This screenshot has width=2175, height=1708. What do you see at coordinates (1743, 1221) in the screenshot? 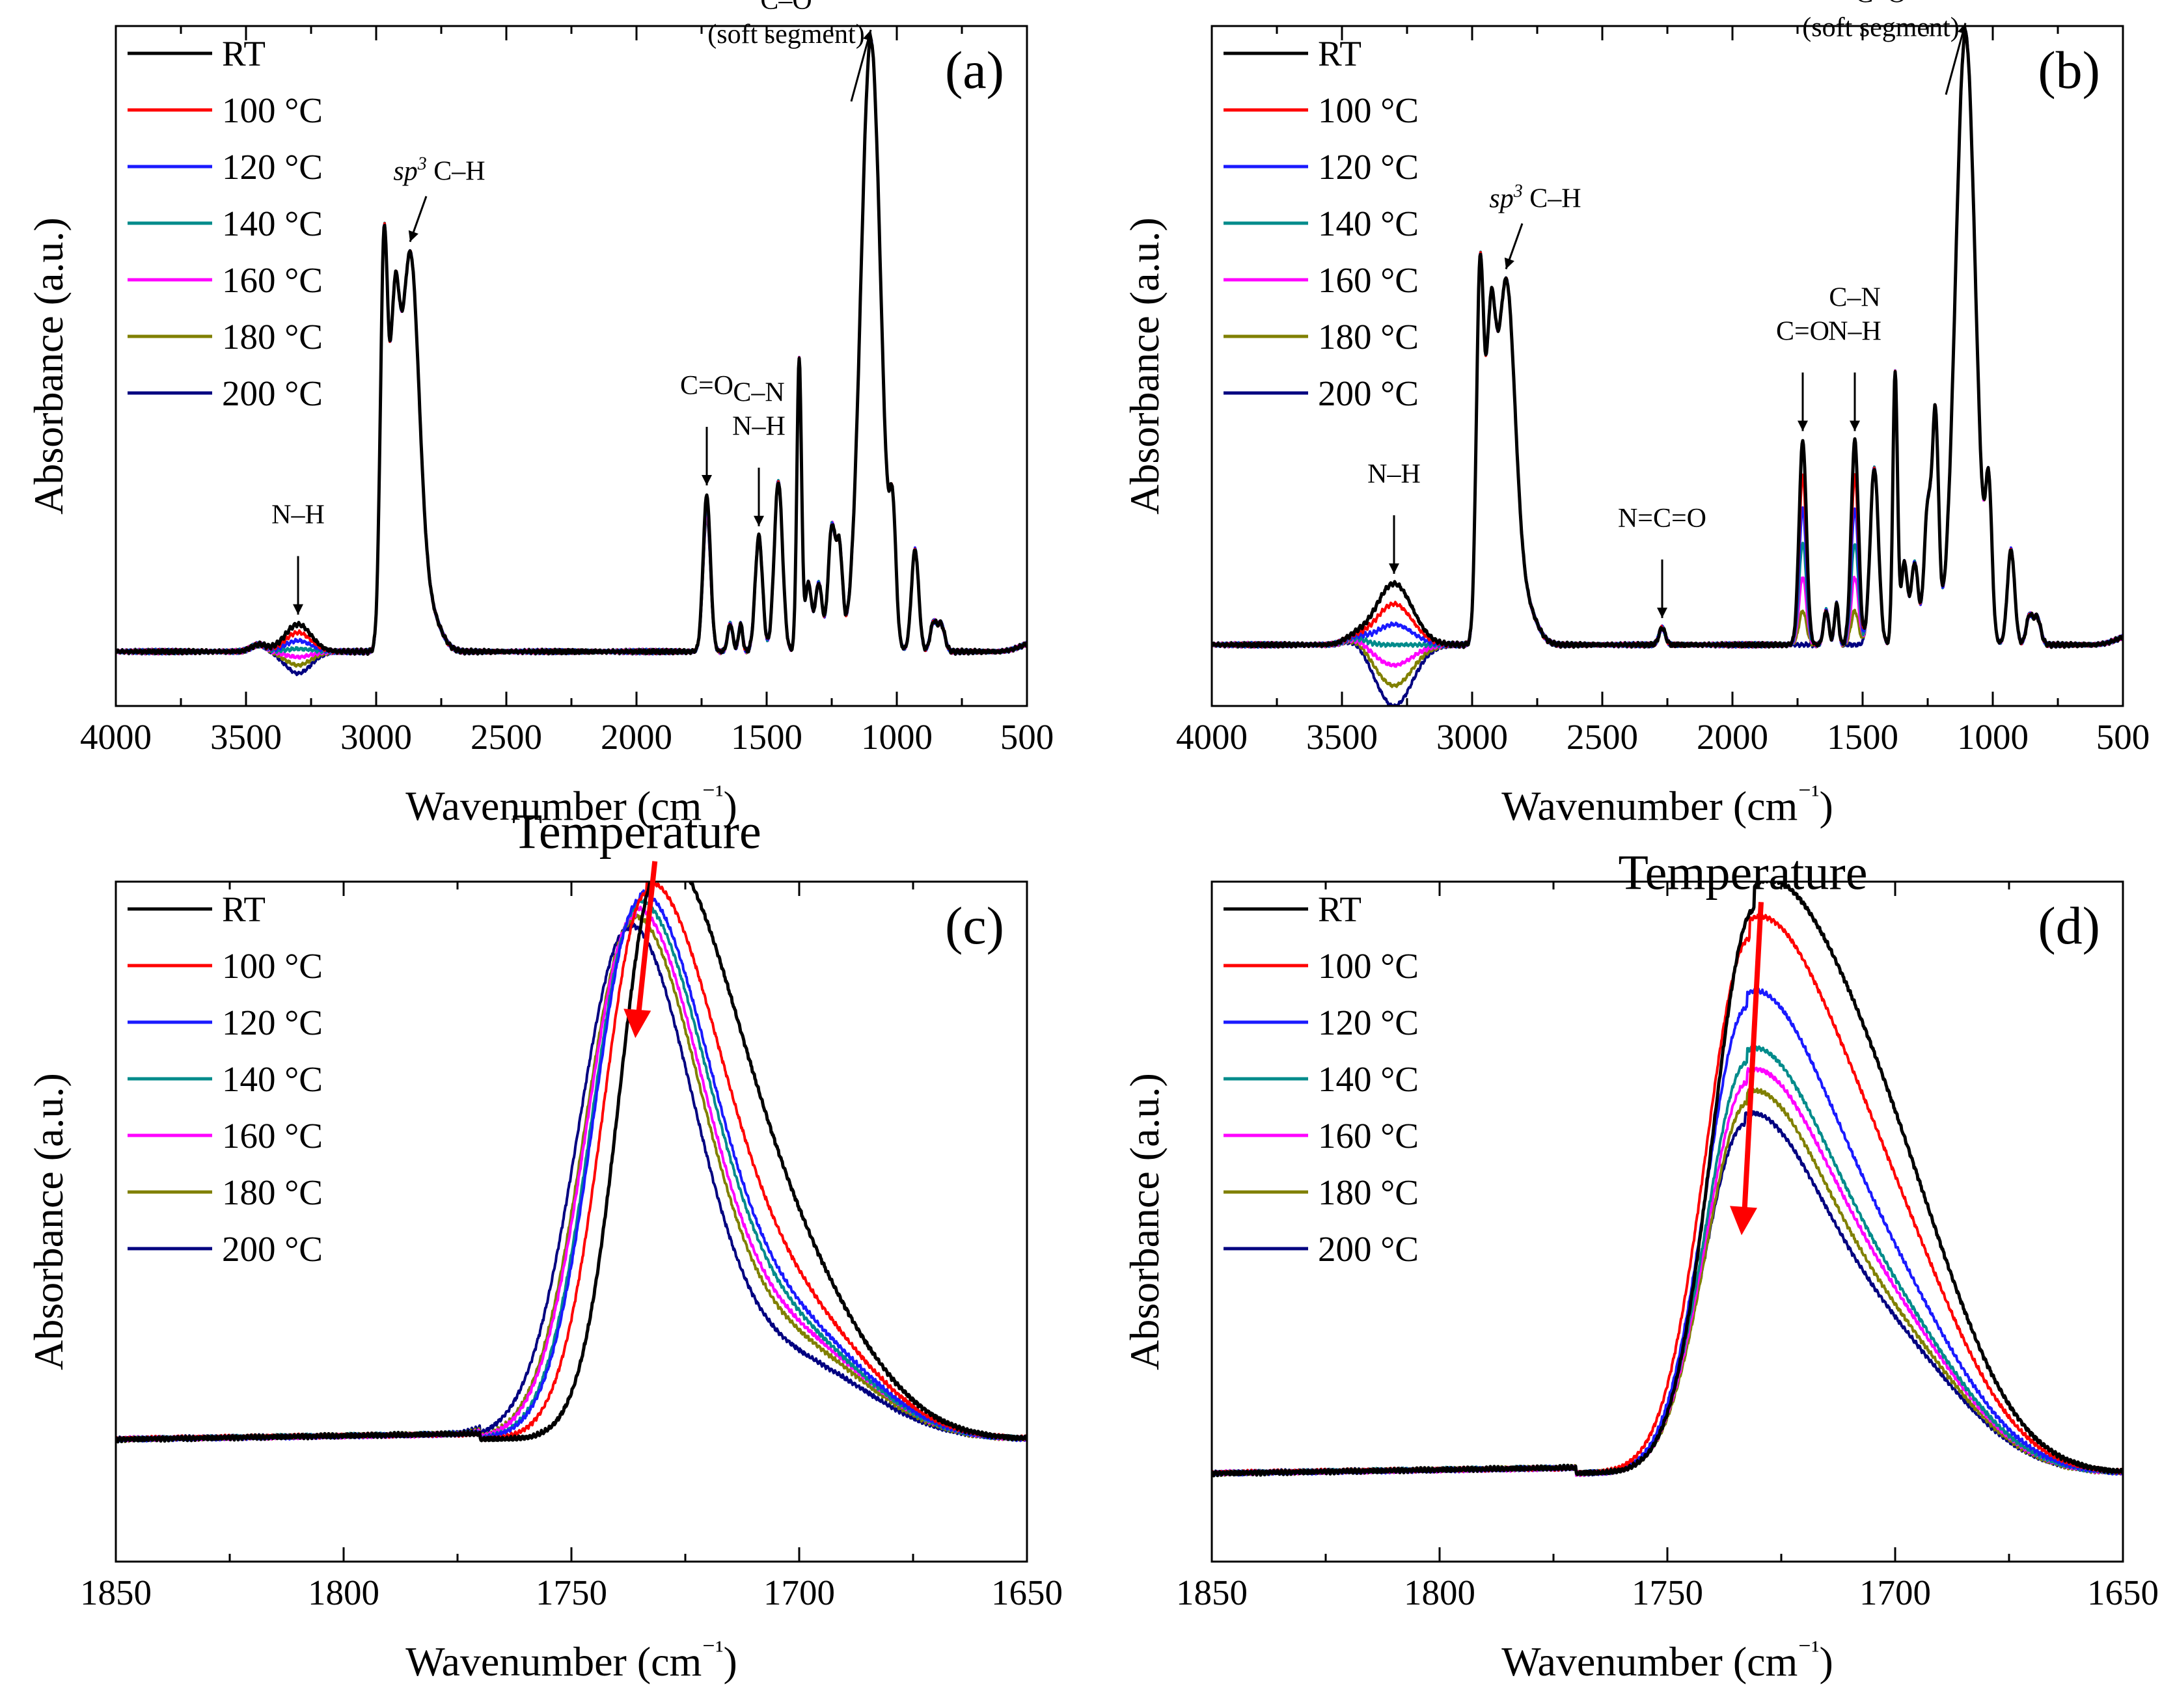
I see `temperature-arrow-head` at bounding box center [1743, 1221].